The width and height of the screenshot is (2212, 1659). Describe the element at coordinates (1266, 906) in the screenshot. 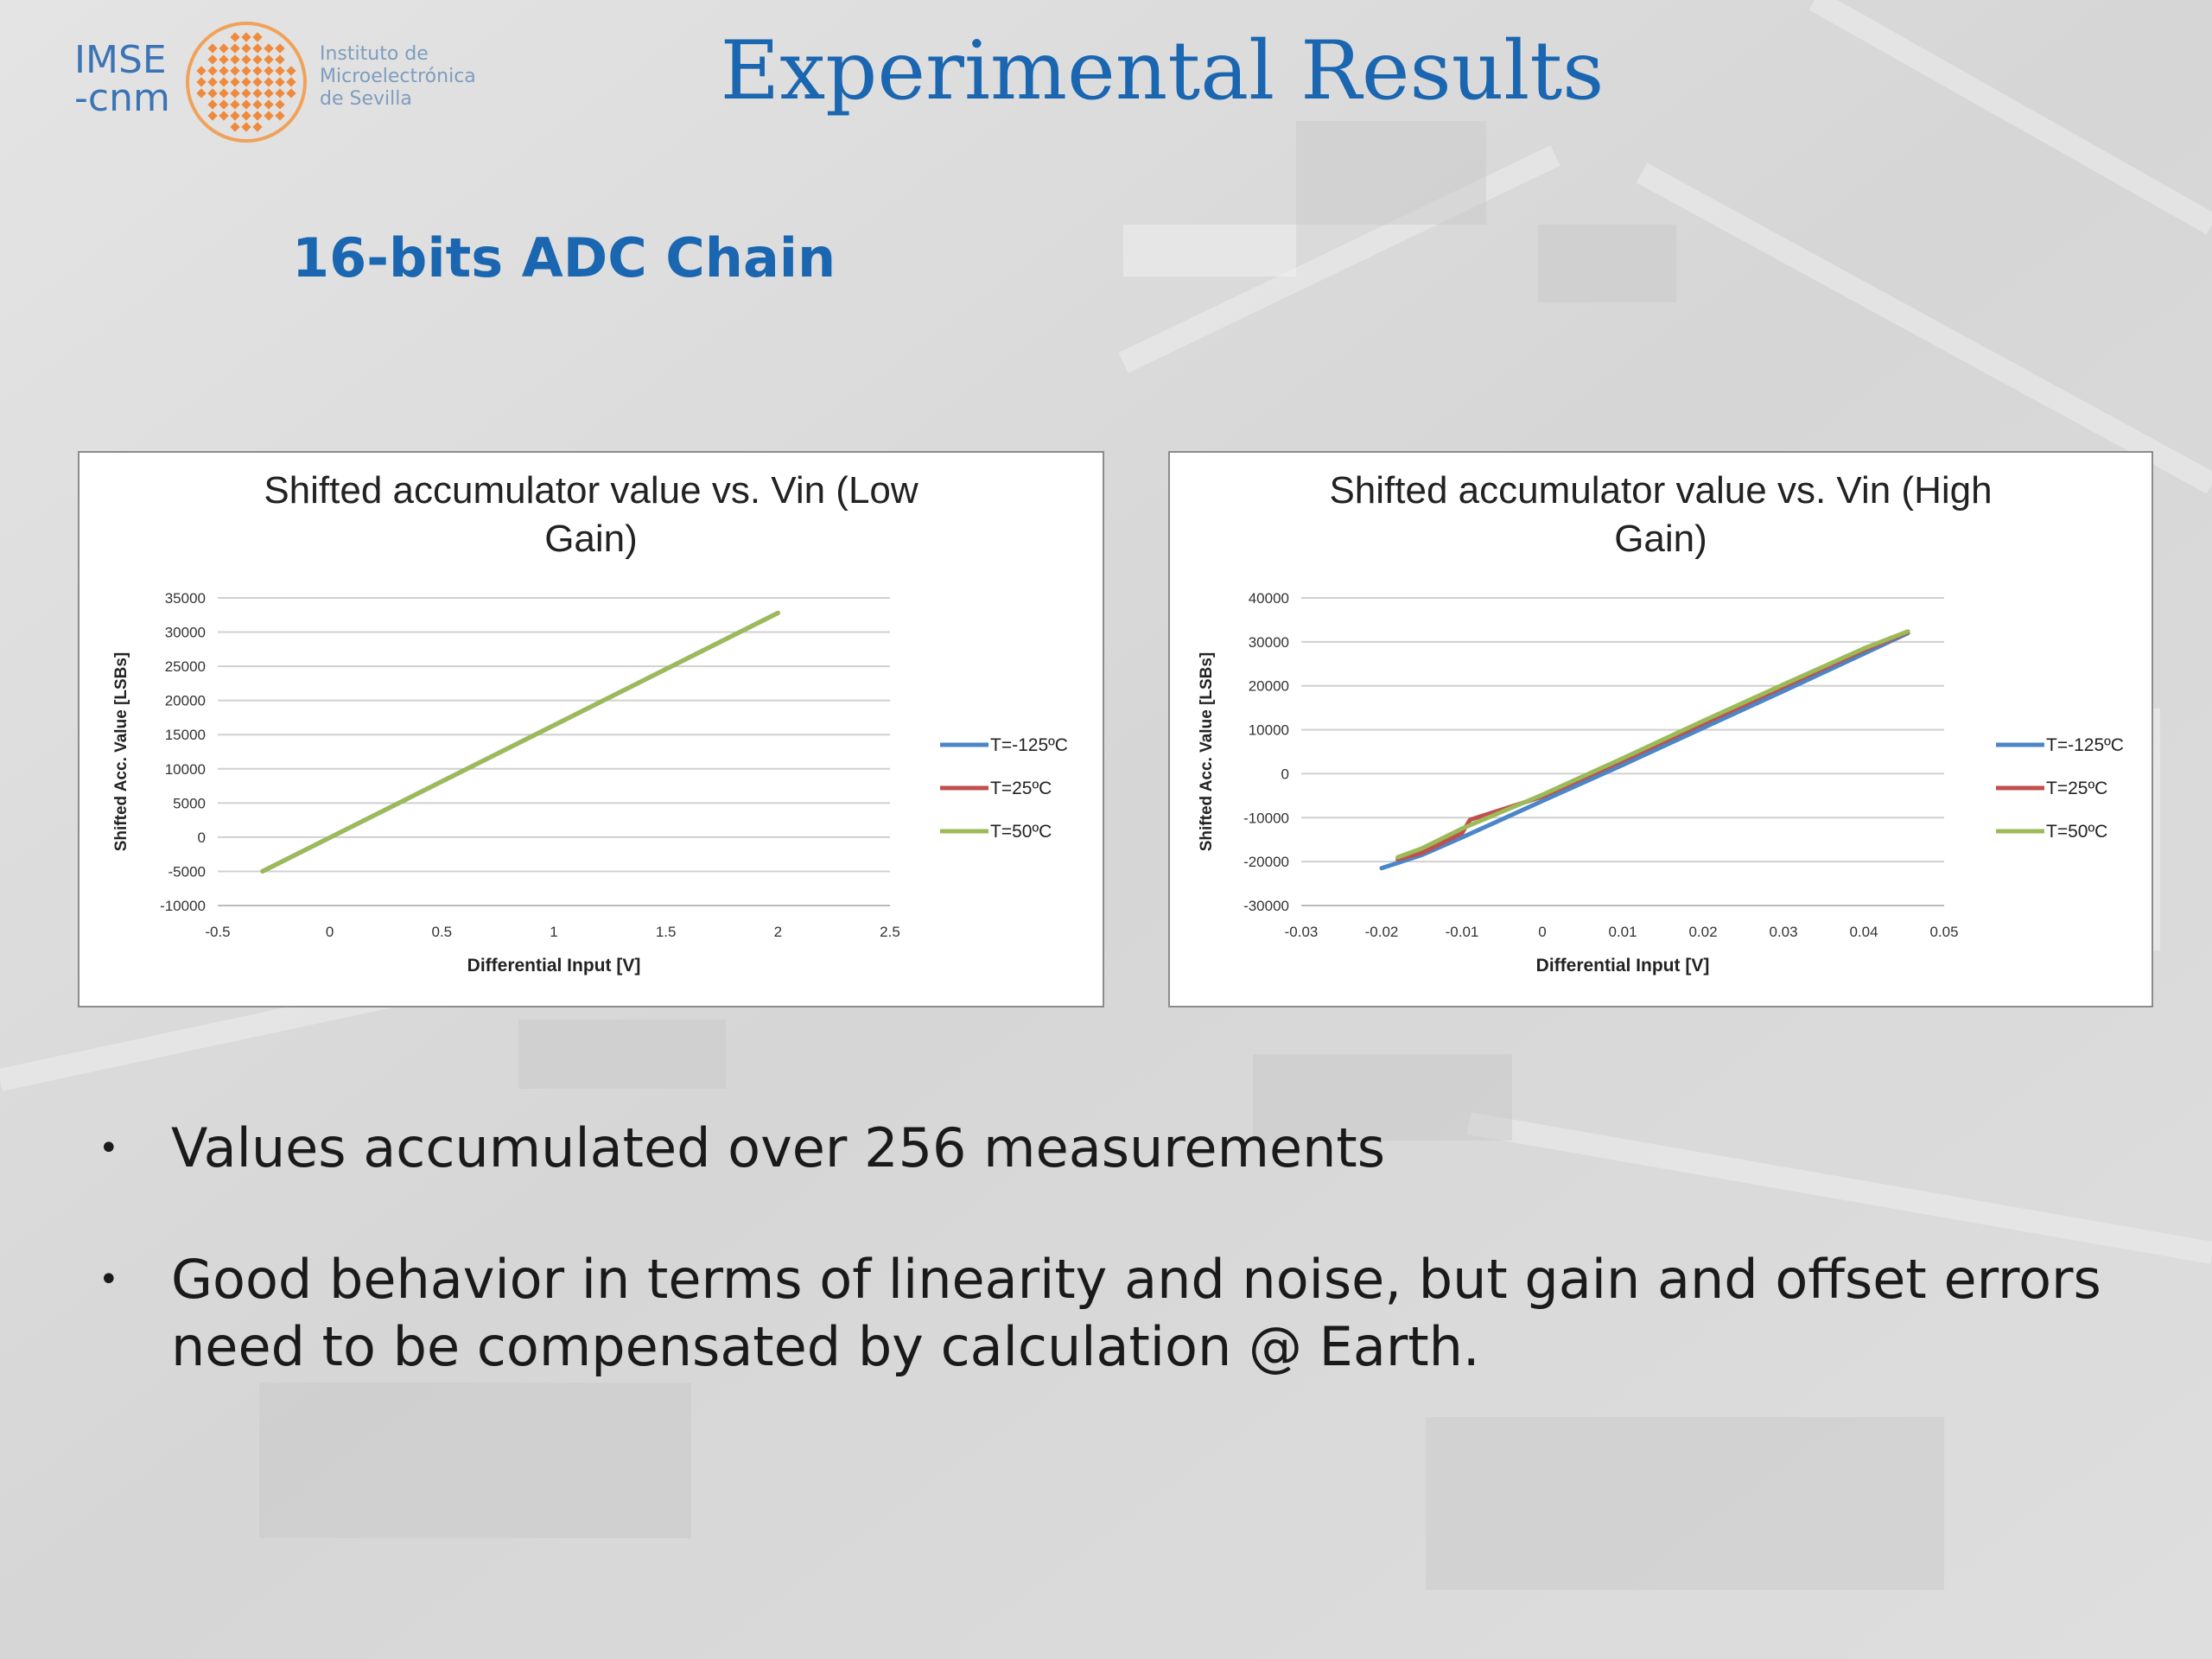

I see `chart-y-tick-label: -30000` at that location.